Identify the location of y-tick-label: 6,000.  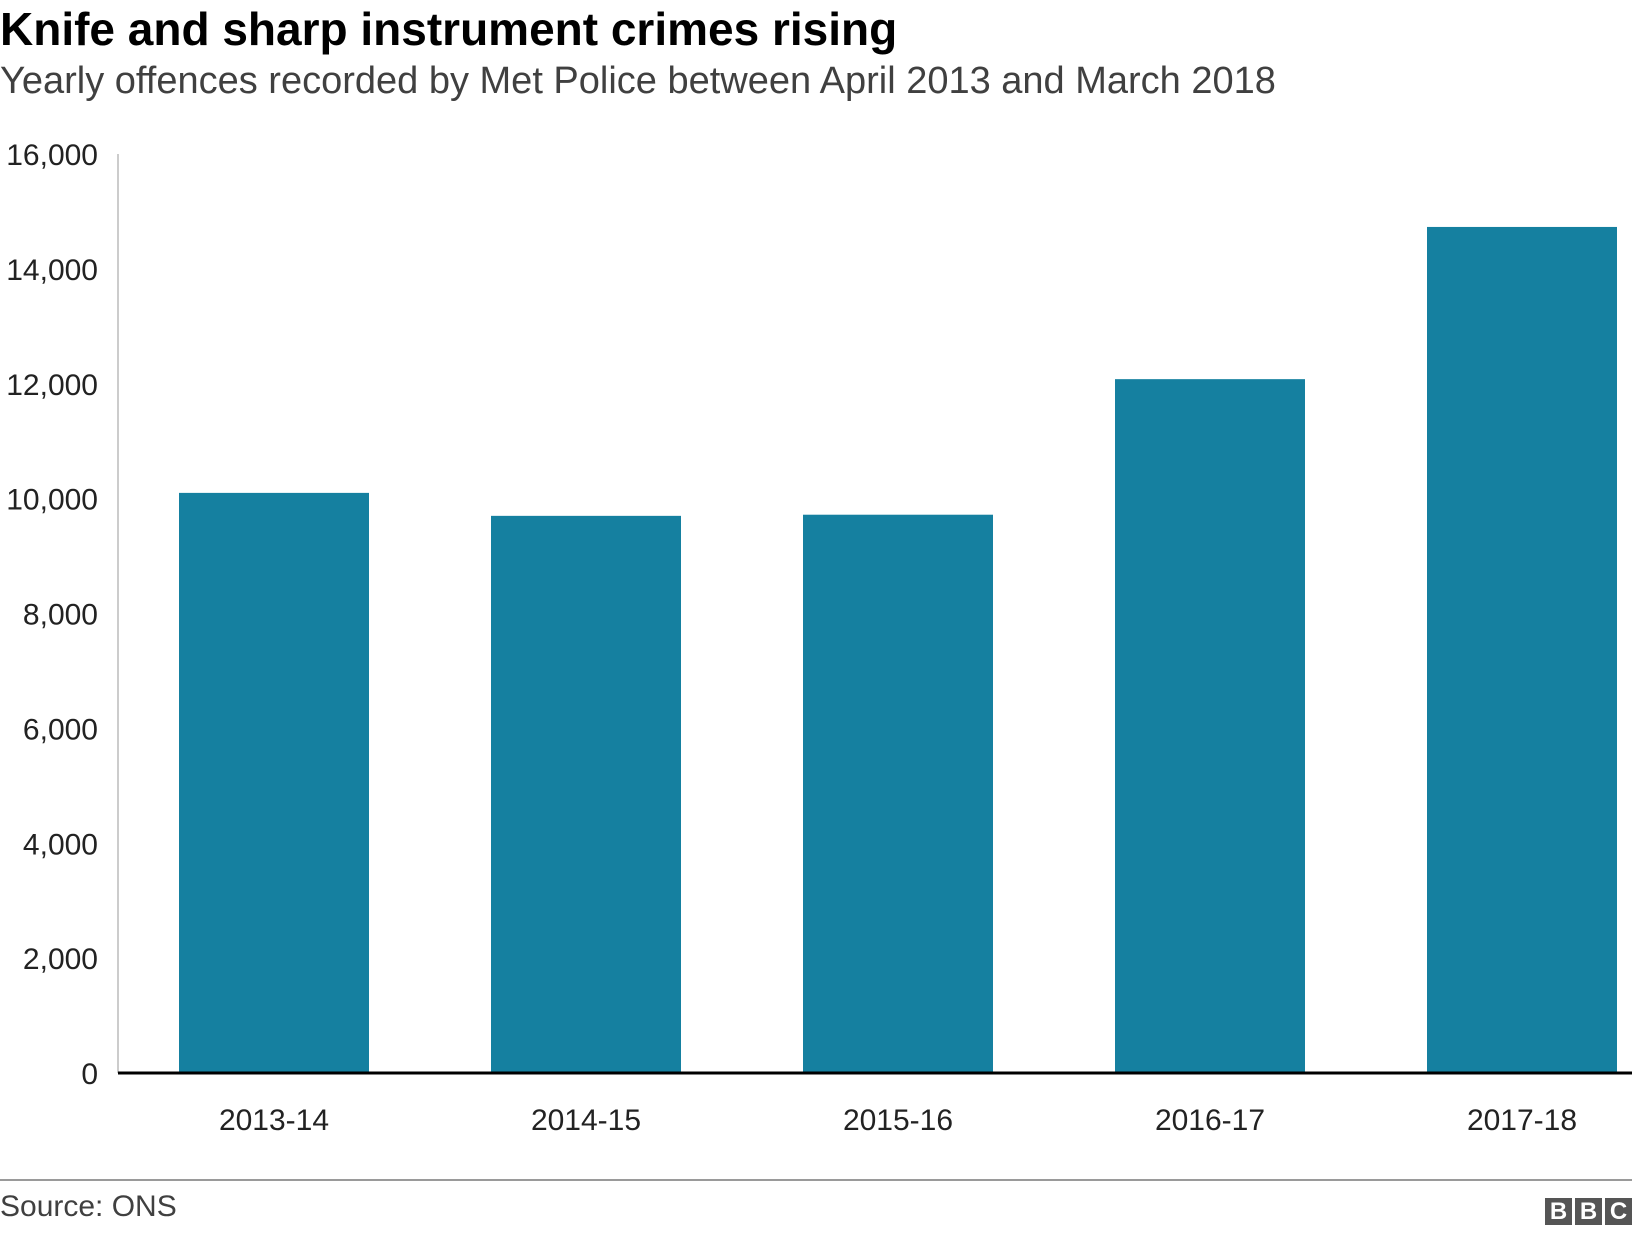
(60, 729).